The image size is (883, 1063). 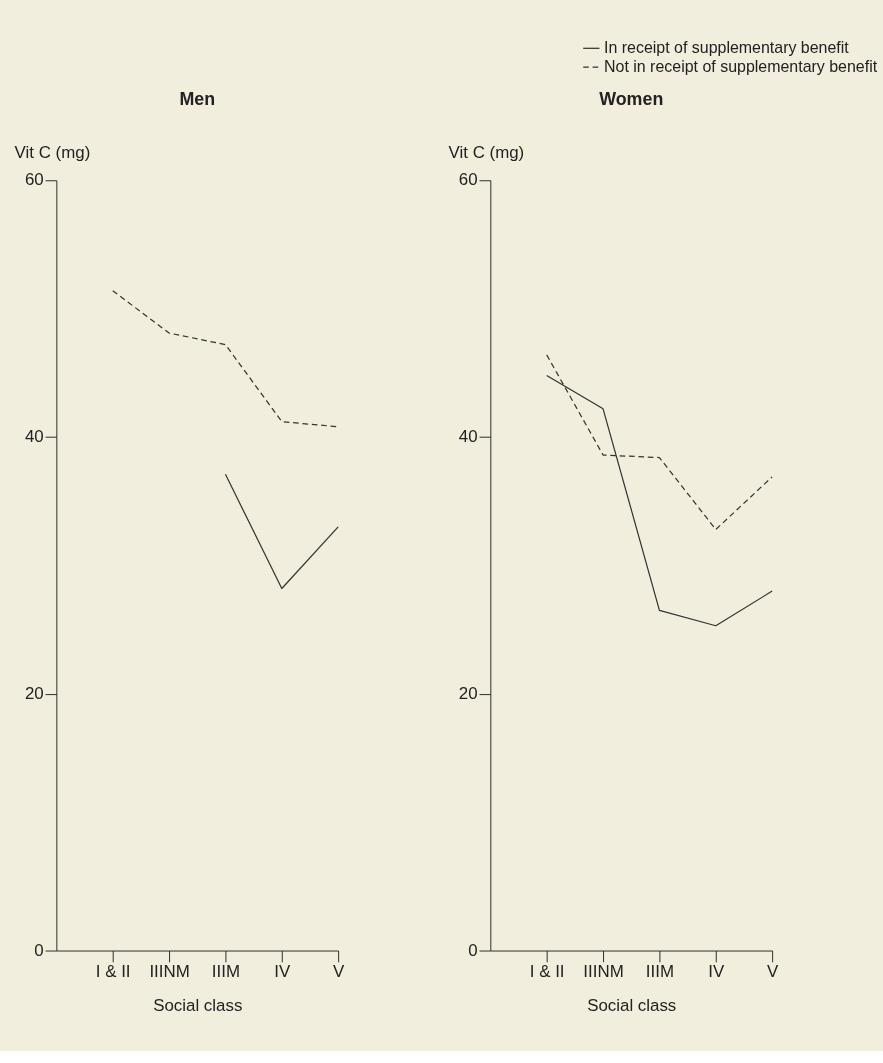 I want to click on legend-label: In receipt of supplementary benefit, so click(x=727, y=47).